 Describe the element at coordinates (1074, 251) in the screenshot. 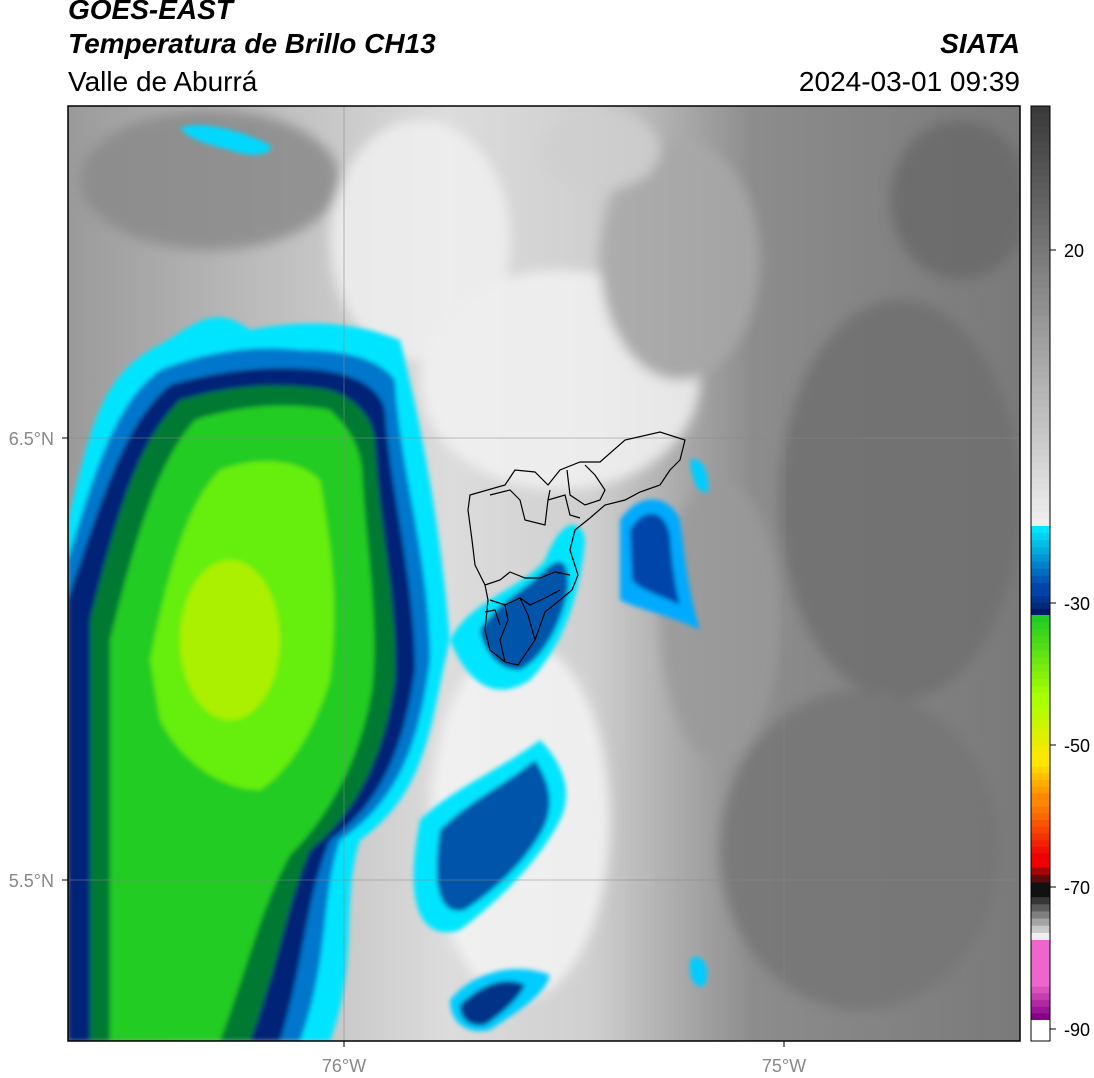

I see `colorbar-tick-20: 20` at that location.